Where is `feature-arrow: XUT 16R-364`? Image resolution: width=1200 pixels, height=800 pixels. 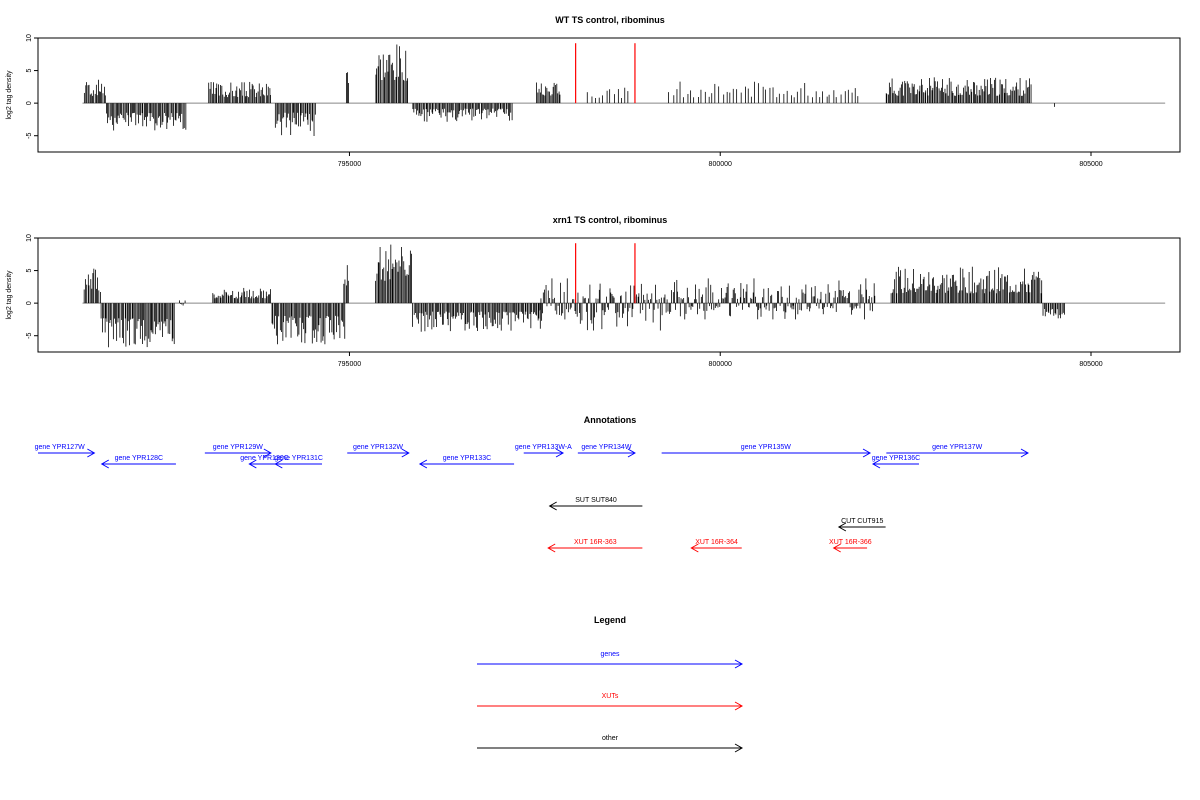
feature-arrow: XUT 16R-364 is located at coordinates (716, 546).